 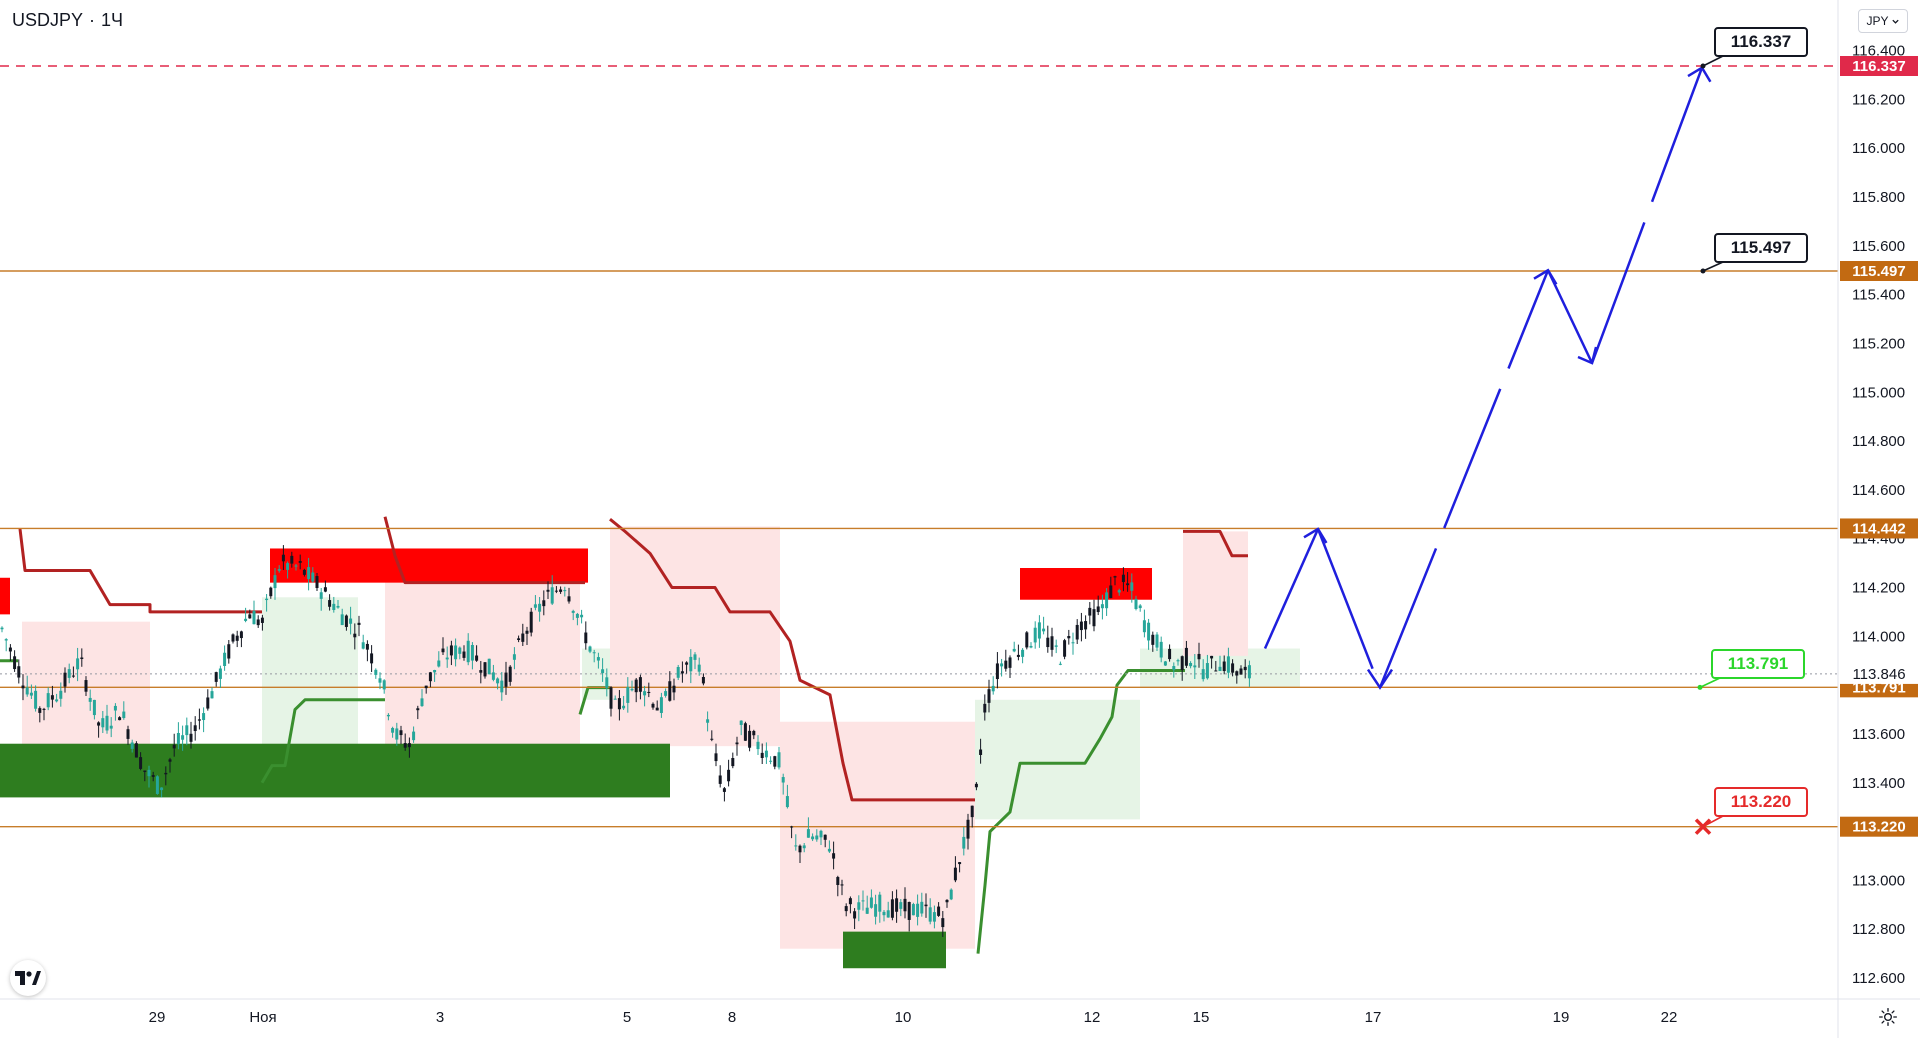 What do you see at coordinates (70, 20) in the screenshot?
I see `symbol-header: USDJPY · 1Ч` at bounding box center [70, 20].